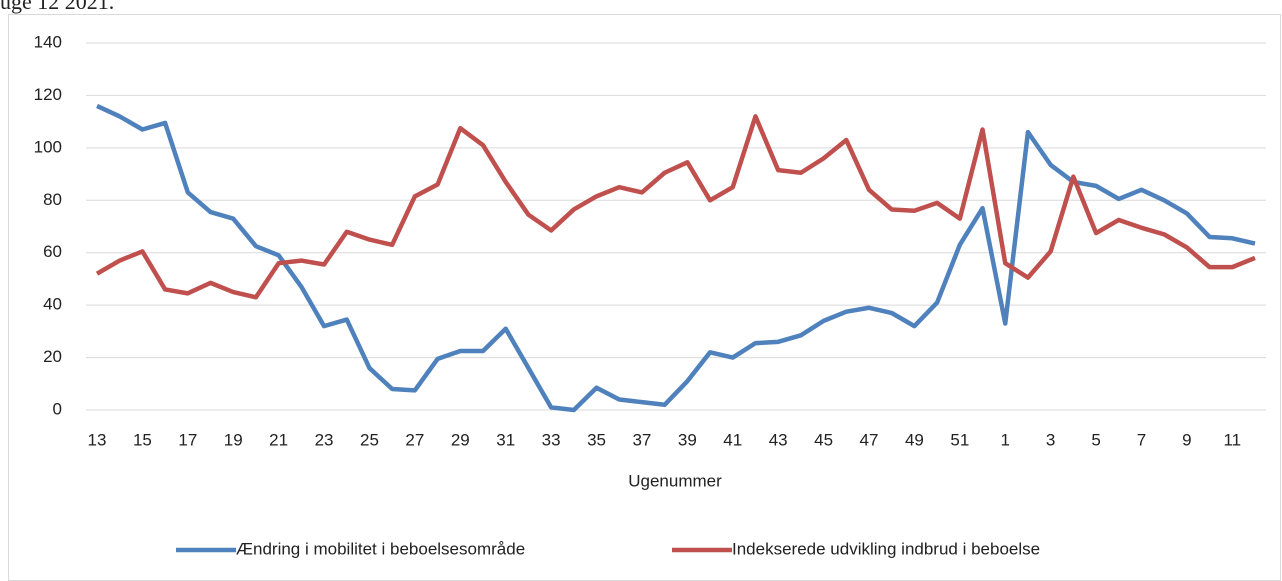 The height and width of the screenshot is (581, 1282). Describe the element at coordinates (52, 304) in the screenshot. I see `y-tick-label: 40` at that location.